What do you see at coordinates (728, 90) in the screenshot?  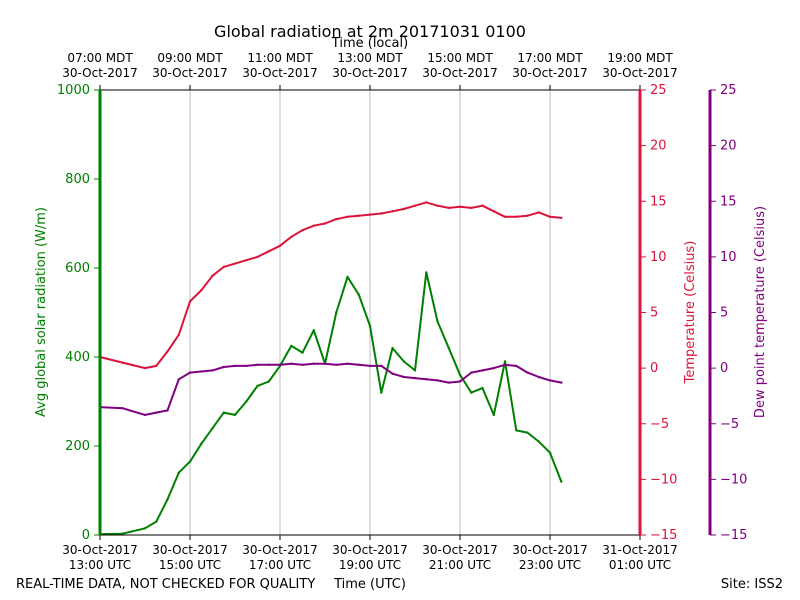 I see `y-right-dewpoint-tick-label: 25` at bounding box center [728, 90].